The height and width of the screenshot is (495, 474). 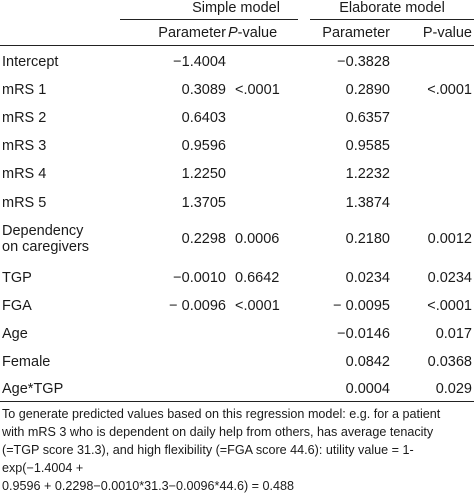 I want to click on simple-parameter: −1.4004, so click(x=199, y=62).